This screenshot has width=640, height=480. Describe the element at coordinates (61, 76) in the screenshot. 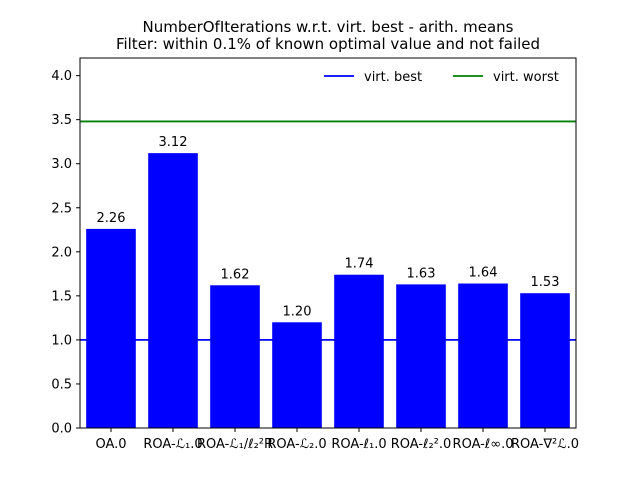

I see `y-tick-label: 4.0` at that location.